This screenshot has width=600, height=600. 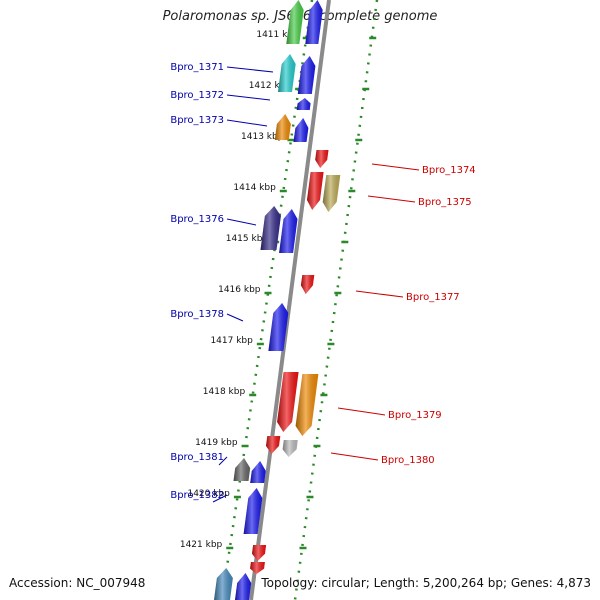 I want to click on feature-red-a-shading, so click(x=315, y=191).